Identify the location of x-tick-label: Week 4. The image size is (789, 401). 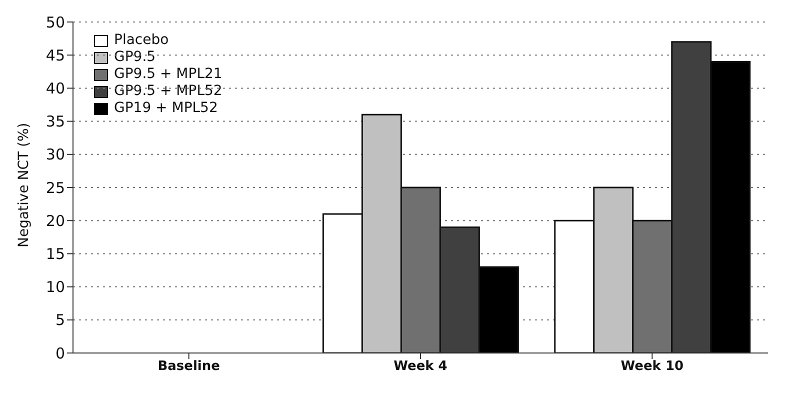
(421, 366).